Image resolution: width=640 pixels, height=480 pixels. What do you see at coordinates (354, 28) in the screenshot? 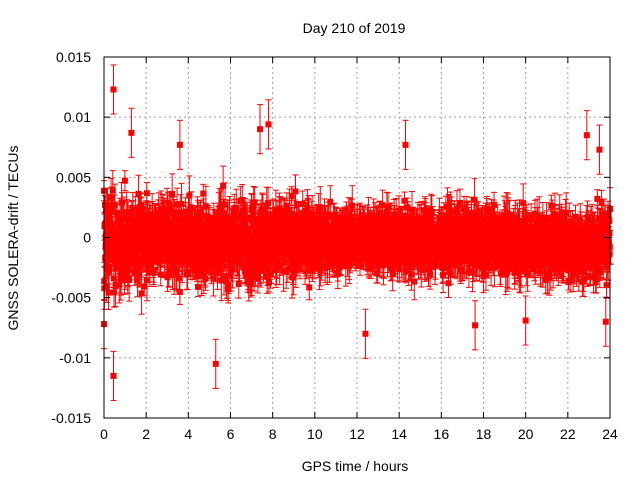
I see `chart-title: Day 210 of 2019` at bounding box center [354, 28].